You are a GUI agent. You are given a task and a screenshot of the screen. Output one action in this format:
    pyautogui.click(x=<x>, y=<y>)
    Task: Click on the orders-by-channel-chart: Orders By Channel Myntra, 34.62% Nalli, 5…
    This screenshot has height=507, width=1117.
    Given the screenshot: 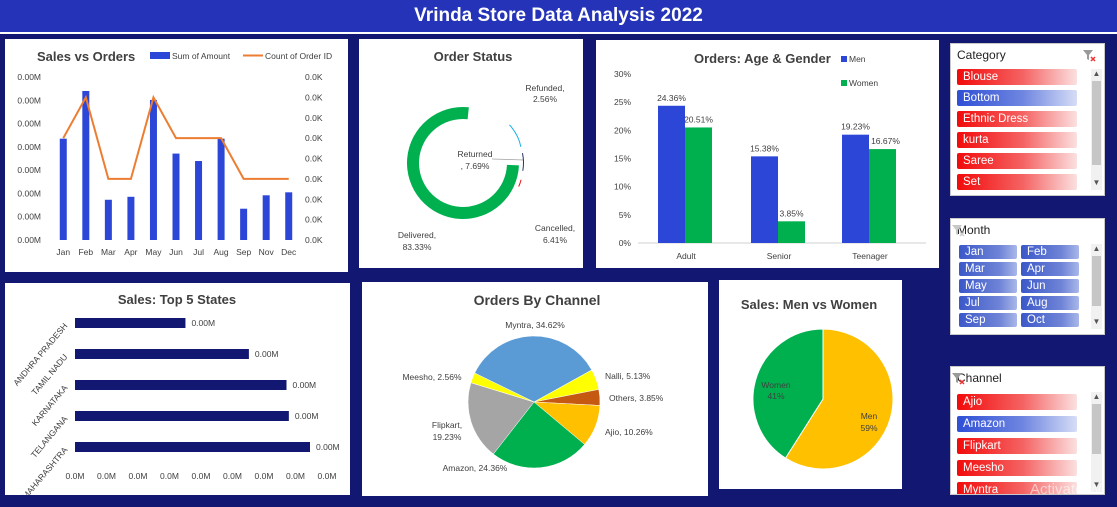 What is the action you would take?
    pyautogui.click(x=533, y=382)
    